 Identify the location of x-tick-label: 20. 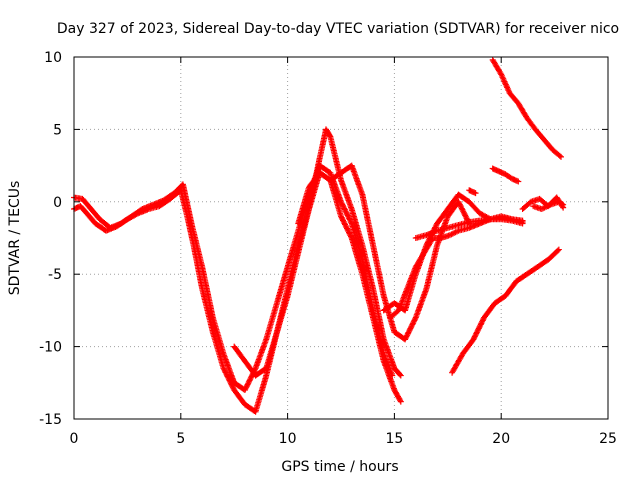
(501, 439).